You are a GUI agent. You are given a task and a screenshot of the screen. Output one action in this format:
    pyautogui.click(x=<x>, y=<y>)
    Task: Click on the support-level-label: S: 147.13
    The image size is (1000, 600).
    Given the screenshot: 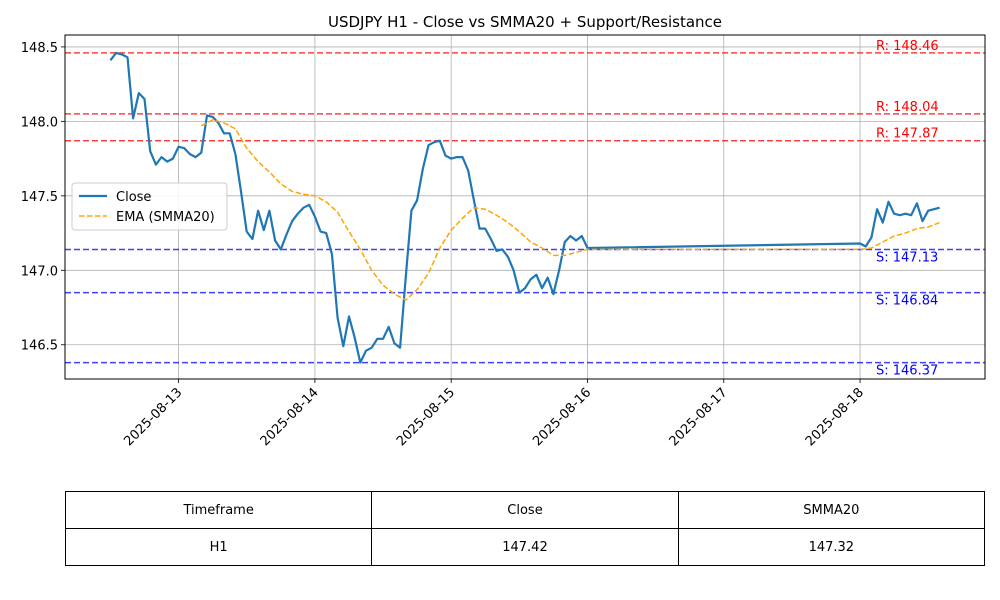 What is the action you would take?
    pyautogui.click(x=907, y=257)
    